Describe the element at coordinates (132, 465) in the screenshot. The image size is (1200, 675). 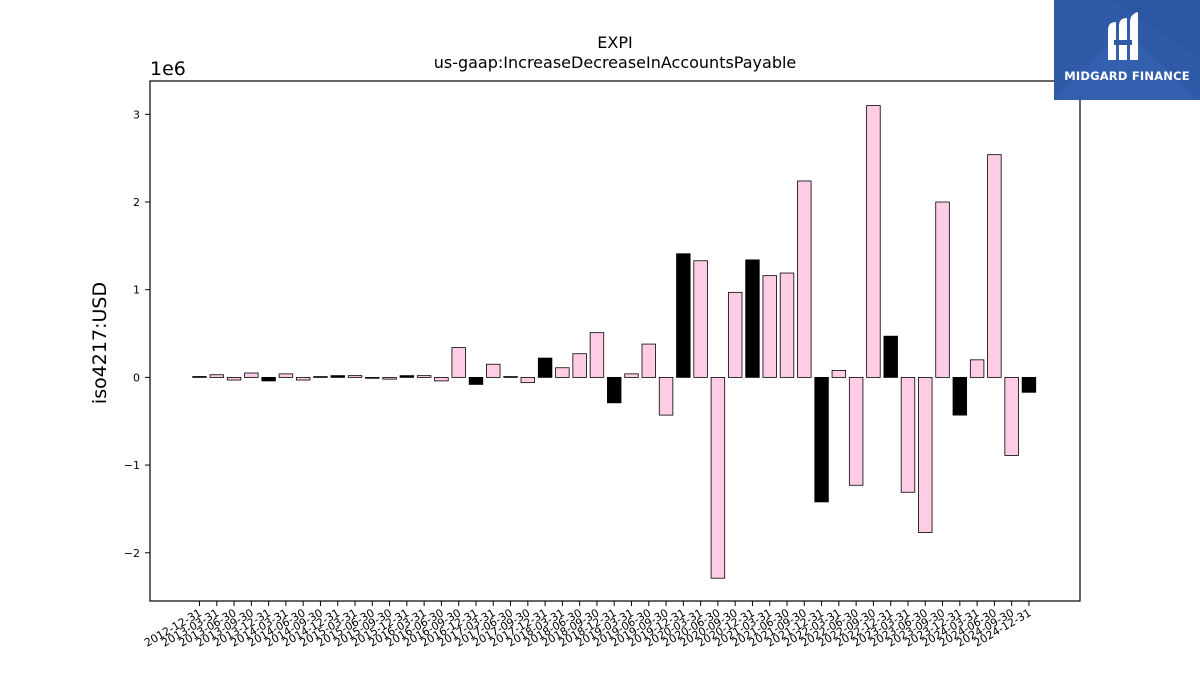
I see `y-tick-label: −1` at that location.